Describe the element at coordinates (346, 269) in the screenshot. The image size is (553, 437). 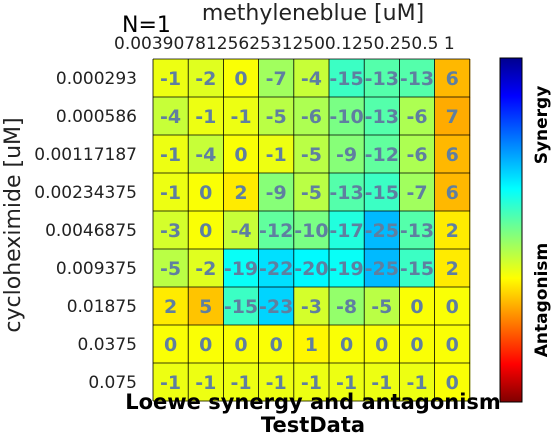
I see `heatmap-cell-value: -19` at that location.